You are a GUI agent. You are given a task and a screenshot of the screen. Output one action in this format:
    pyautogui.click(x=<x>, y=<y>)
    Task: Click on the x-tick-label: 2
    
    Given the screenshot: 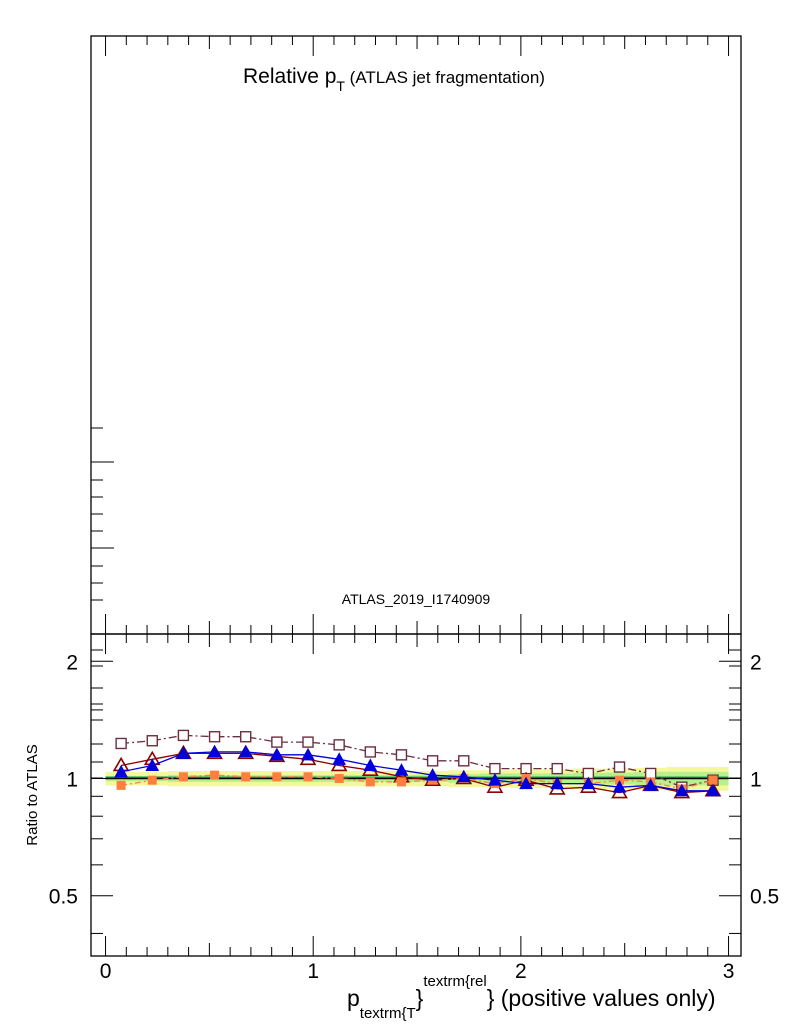 What is the action you would take?
    pyautogui.click(x=521, y=971)
    